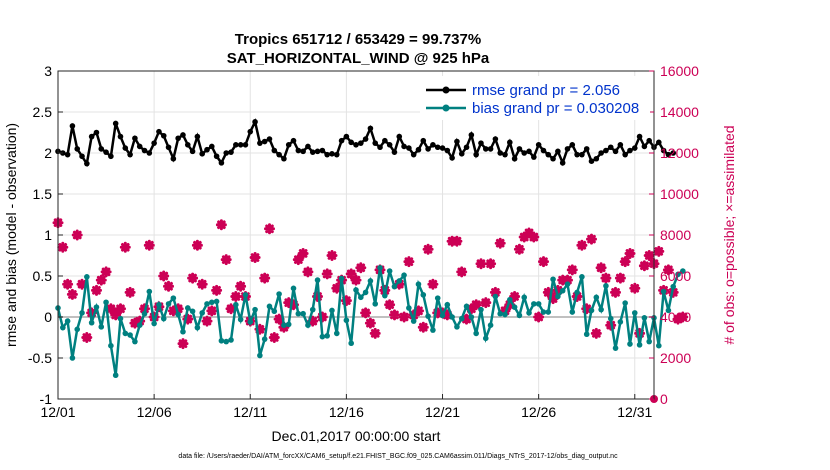 The width and height of the screenshot is (830, 470). What do you see at coordinates (679, 194) in the screenshot?
I see `y-tick-label-right: 10000` at bounding box center [679, 194].